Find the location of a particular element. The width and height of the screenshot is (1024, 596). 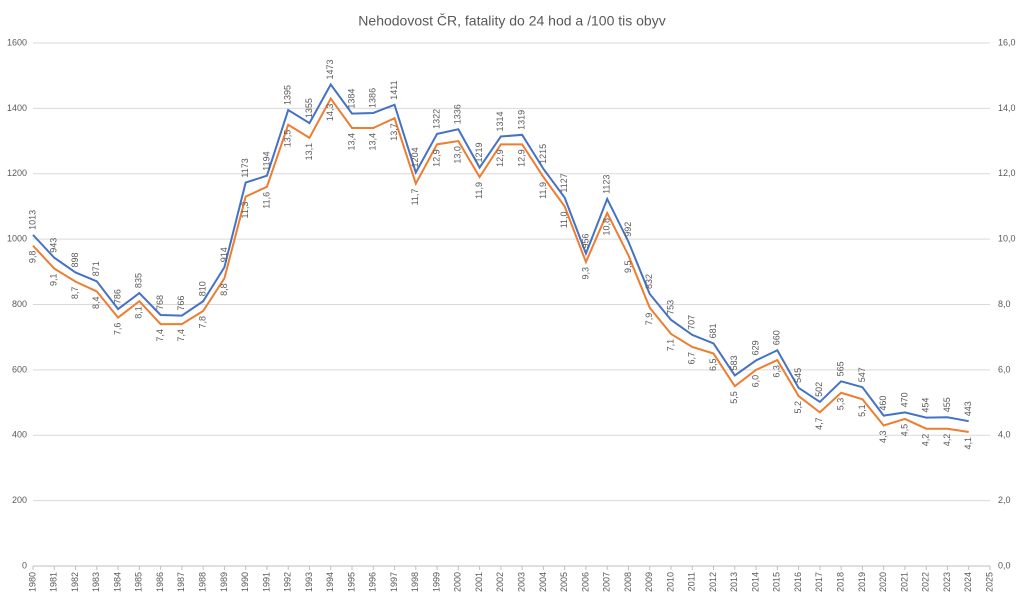

x-tick-label: 2011 is located at coordinates (692, 581).